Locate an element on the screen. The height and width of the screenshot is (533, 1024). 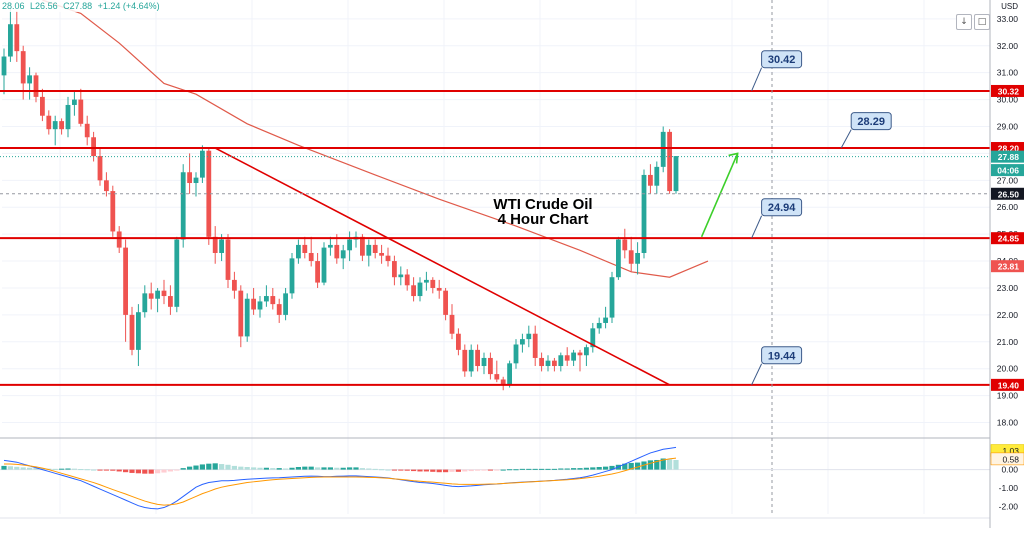
ohlc-high: 28.06 is located at coordinates (13, 6).